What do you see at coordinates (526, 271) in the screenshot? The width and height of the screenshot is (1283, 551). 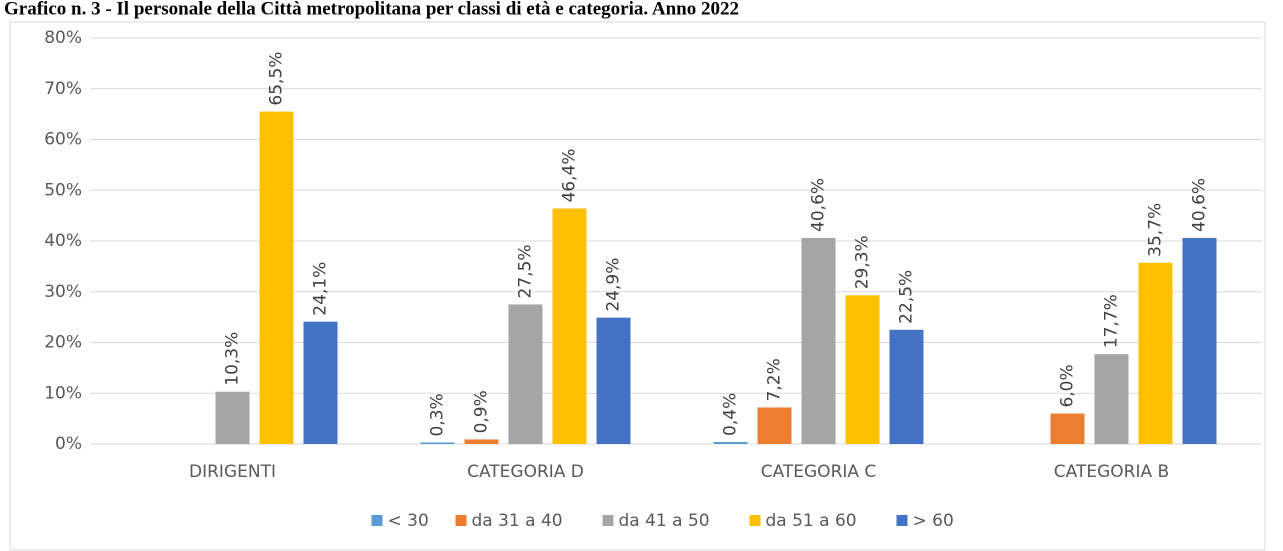 I see `value-label: 27,5%` at bounding box center [526, 271].